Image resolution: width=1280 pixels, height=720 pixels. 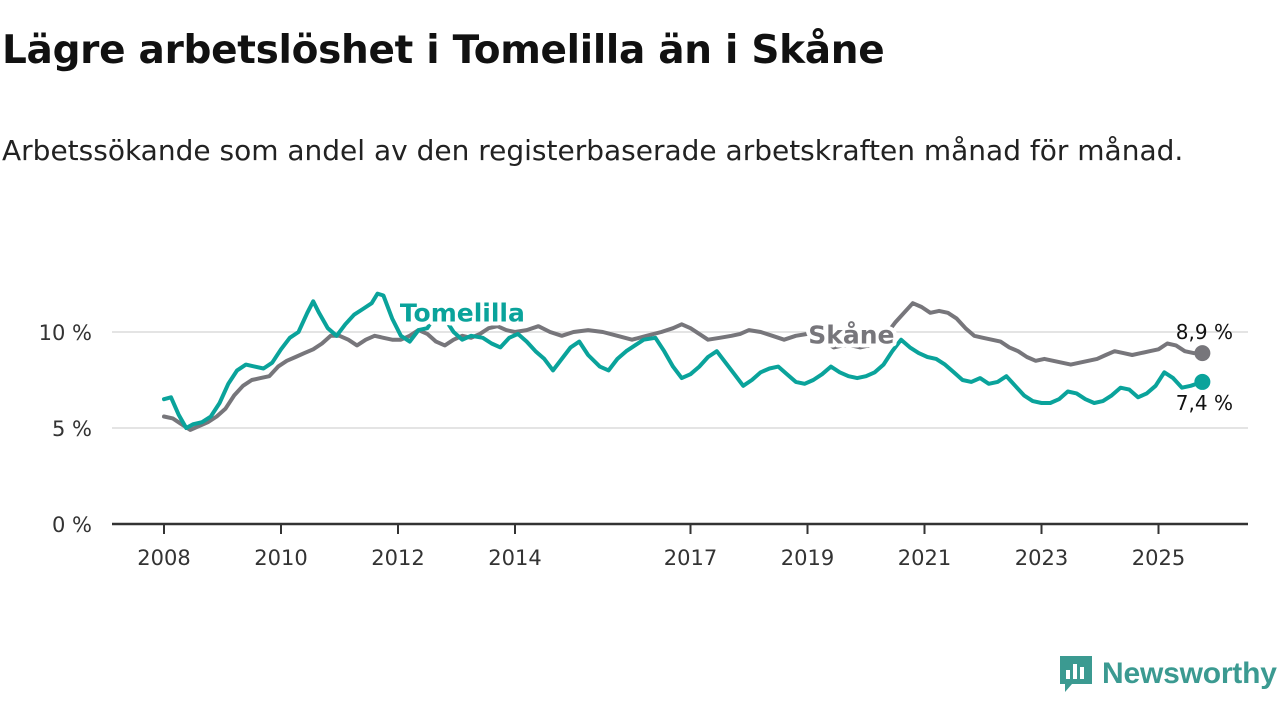 I want to click on x-tick-label: 2010, so click(x=280, y=558).